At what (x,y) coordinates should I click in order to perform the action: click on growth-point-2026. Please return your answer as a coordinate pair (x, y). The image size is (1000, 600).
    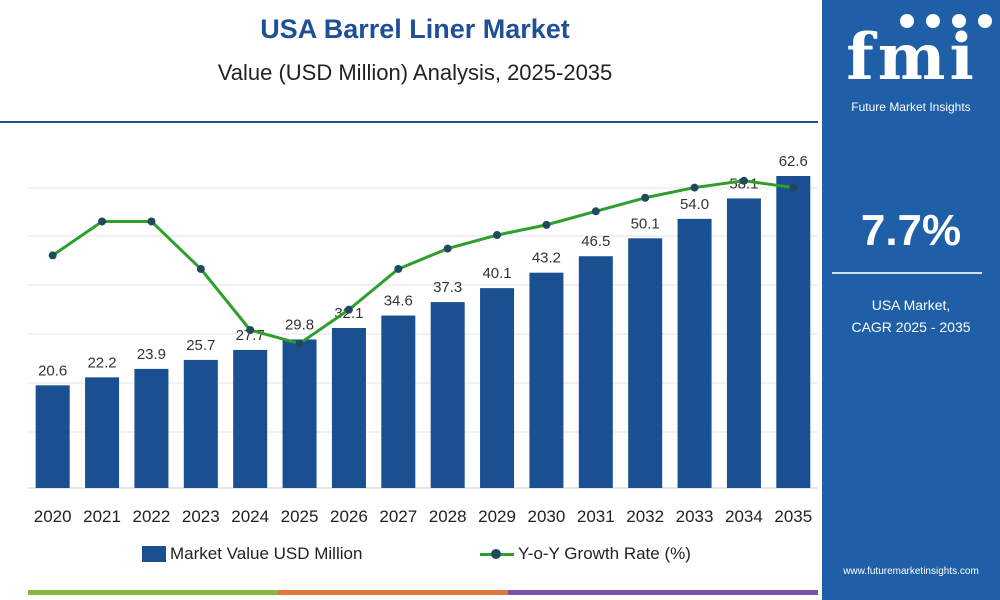
    Looking at the image, I should click on (348, 309).